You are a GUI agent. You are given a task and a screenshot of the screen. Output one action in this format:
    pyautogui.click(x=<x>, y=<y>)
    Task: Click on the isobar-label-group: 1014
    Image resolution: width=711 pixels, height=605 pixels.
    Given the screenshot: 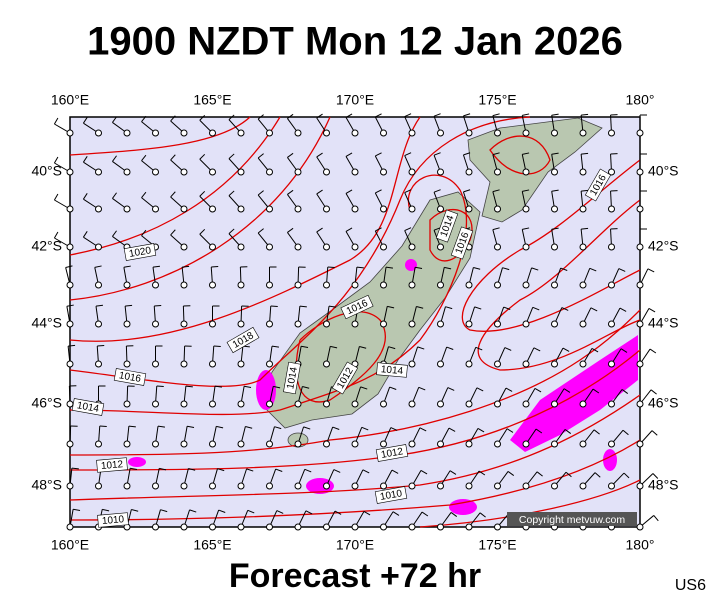 What is the action you would take?
    pyautogui.click(x=392, y=370)
    